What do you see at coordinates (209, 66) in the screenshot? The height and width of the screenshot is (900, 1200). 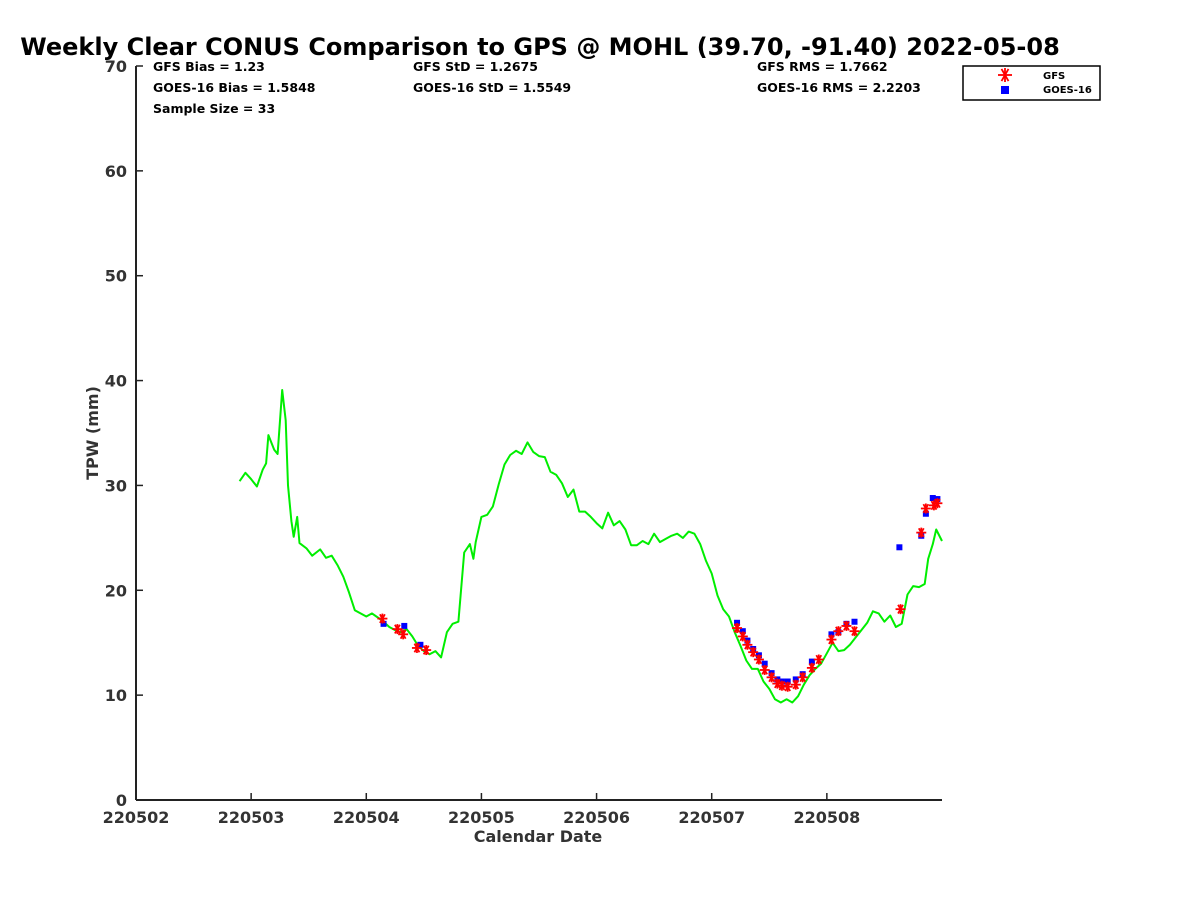 I see `stat-gfs-bias: GFS Bias = 1.23` at bounding box center [209, 66].